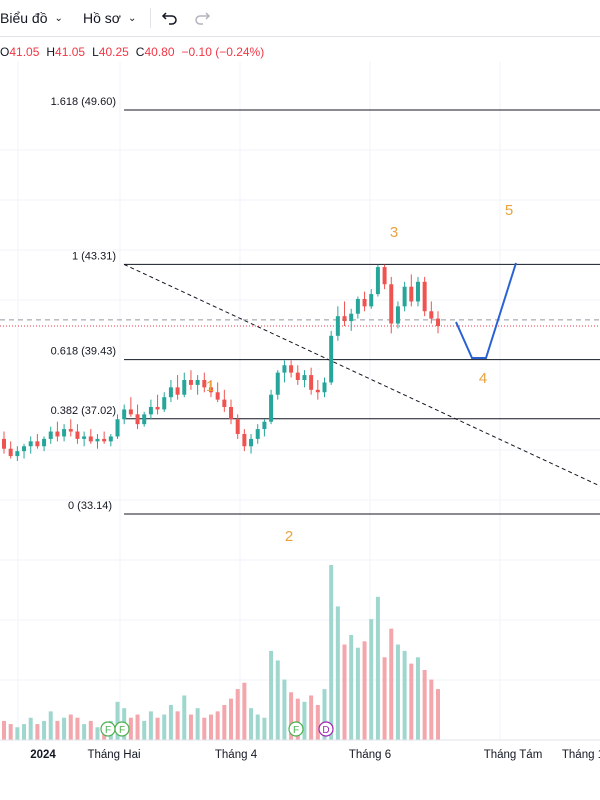 Image resolution: width=600 pixels, height=800 pixels. I want to click on time-axis-label: Tháng Tám, so click(513, 755).